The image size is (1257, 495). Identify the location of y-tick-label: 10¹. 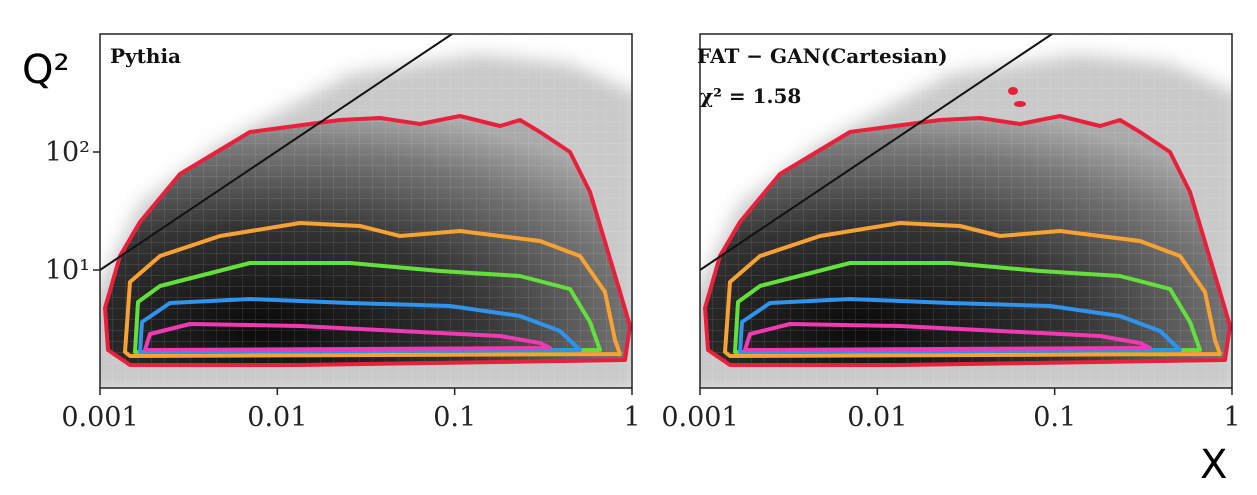
(67, 270).